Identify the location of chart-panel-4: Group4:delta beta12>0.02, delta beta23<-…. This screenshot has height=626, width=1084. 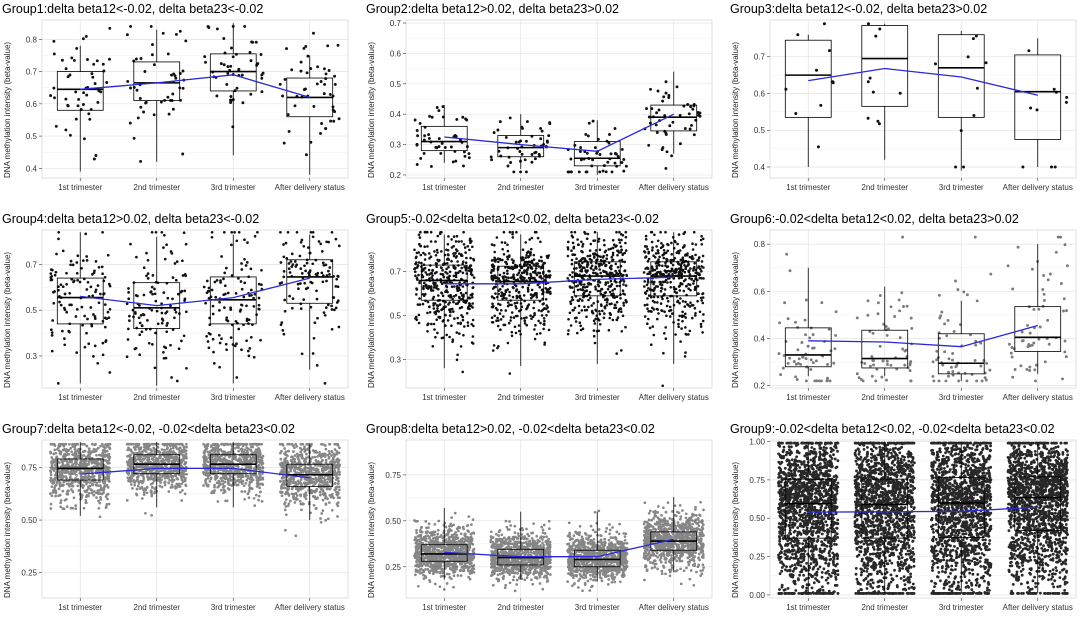
(180, 314).